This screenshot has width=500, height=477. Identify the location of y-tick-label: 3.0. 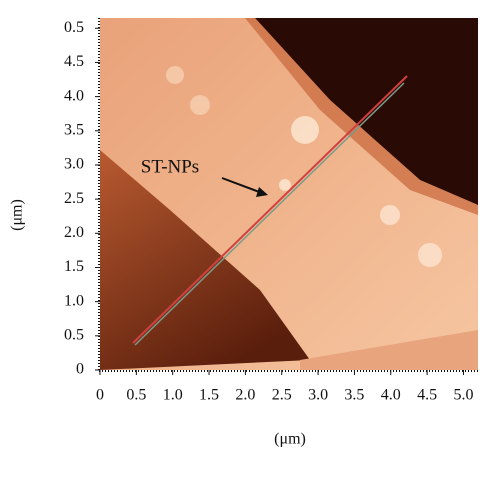
(74, 164).